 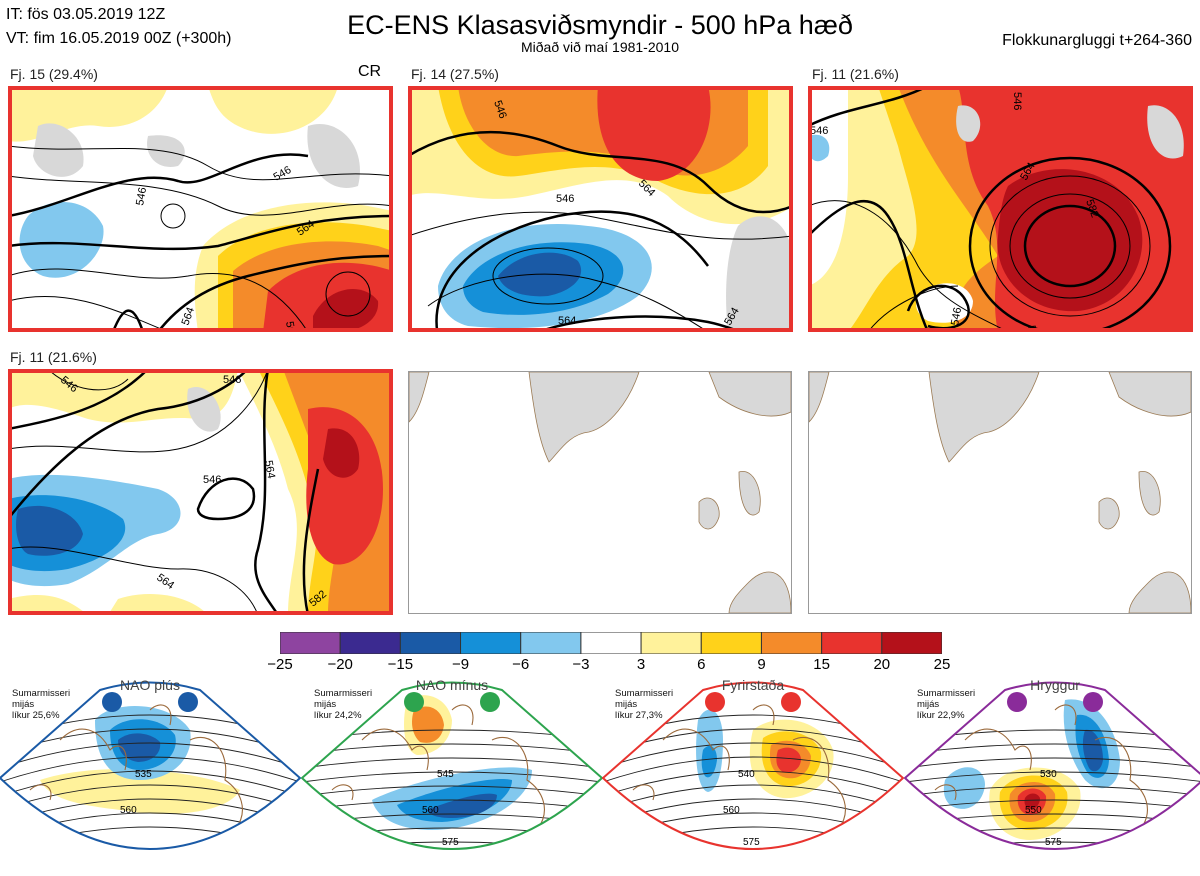 What do you see at coordinates (521, 664) in the screenshot?
I see `colorbar-tick-label: −6` at bounding box center [521, 664].